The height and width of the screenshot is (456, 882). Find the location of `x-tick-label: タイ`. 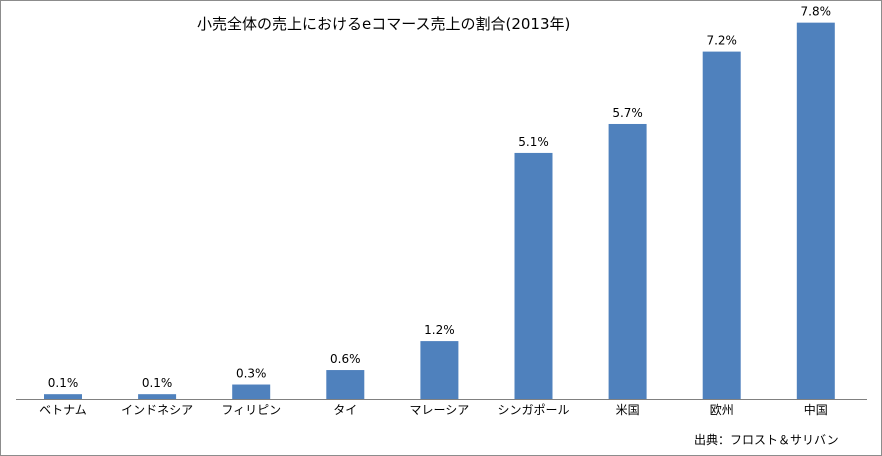

x-tick-label: タイ is located at coordinates (345, 410).